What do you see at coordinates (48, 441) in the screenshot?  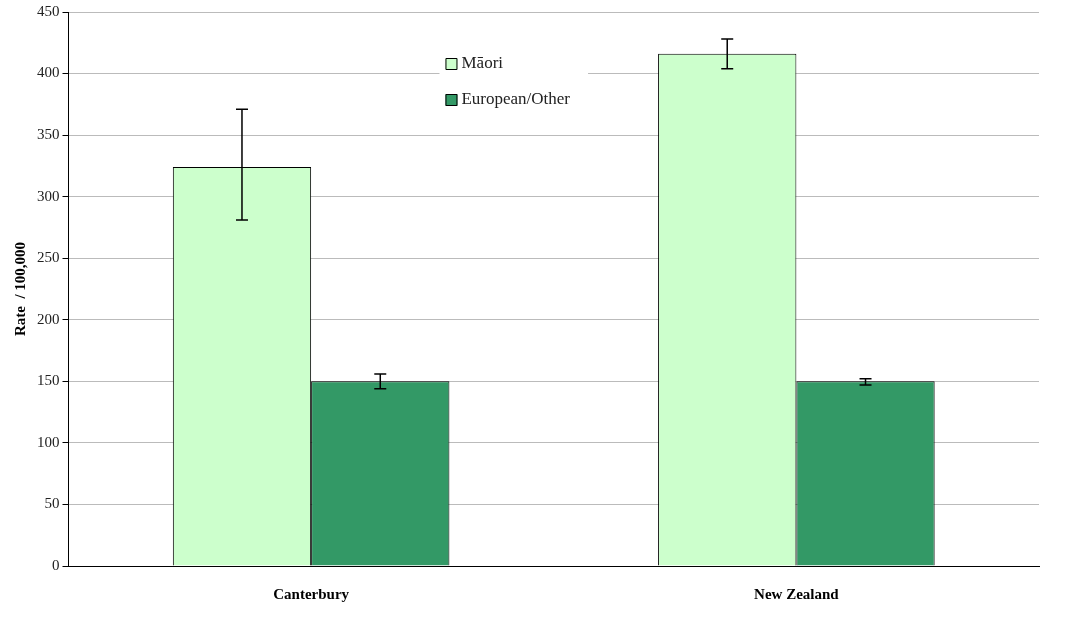 I see `y-tick-label: 100` at bounding box center [48, 441].